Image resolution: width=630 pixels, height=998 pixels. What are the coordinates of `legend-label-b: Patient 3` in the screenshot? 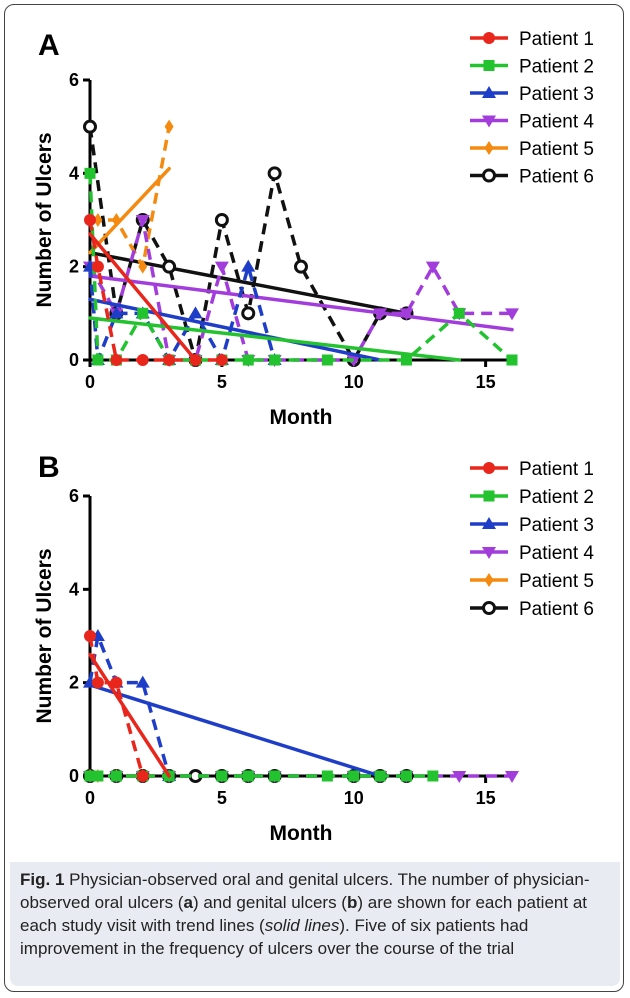 It's located at (556, 525).